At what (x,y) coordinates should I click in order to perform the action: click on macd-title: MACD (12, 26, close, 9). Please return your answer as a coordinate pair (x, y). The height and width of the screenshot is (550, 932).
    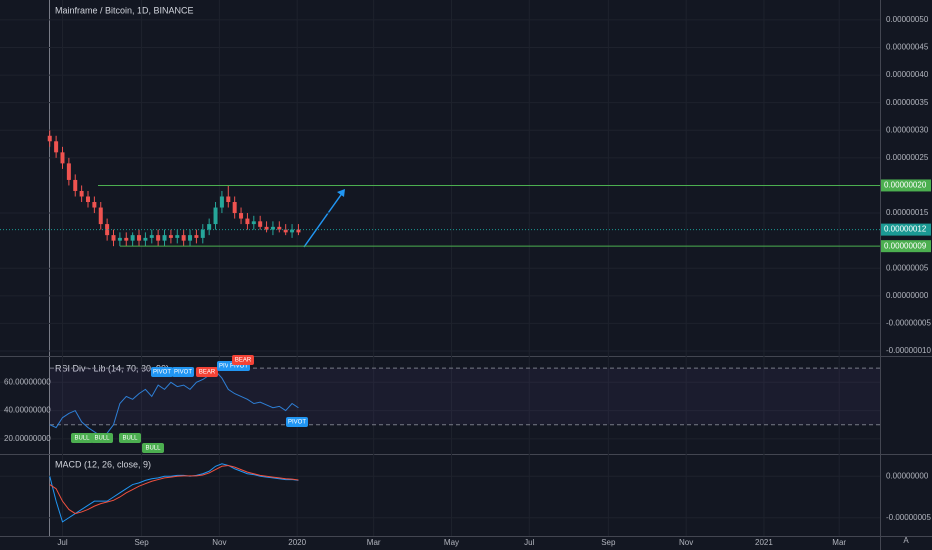
    Looking at the image, I should click on (103, 464).